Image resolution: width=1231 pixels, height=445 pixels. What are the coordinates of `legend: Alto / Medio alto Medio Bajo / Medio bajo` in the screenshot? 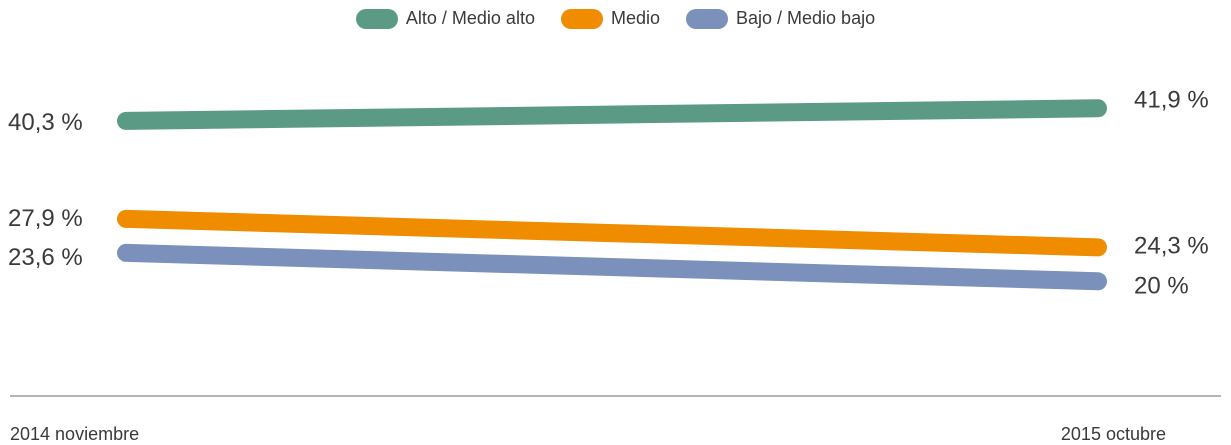 It's located at (615, 18).